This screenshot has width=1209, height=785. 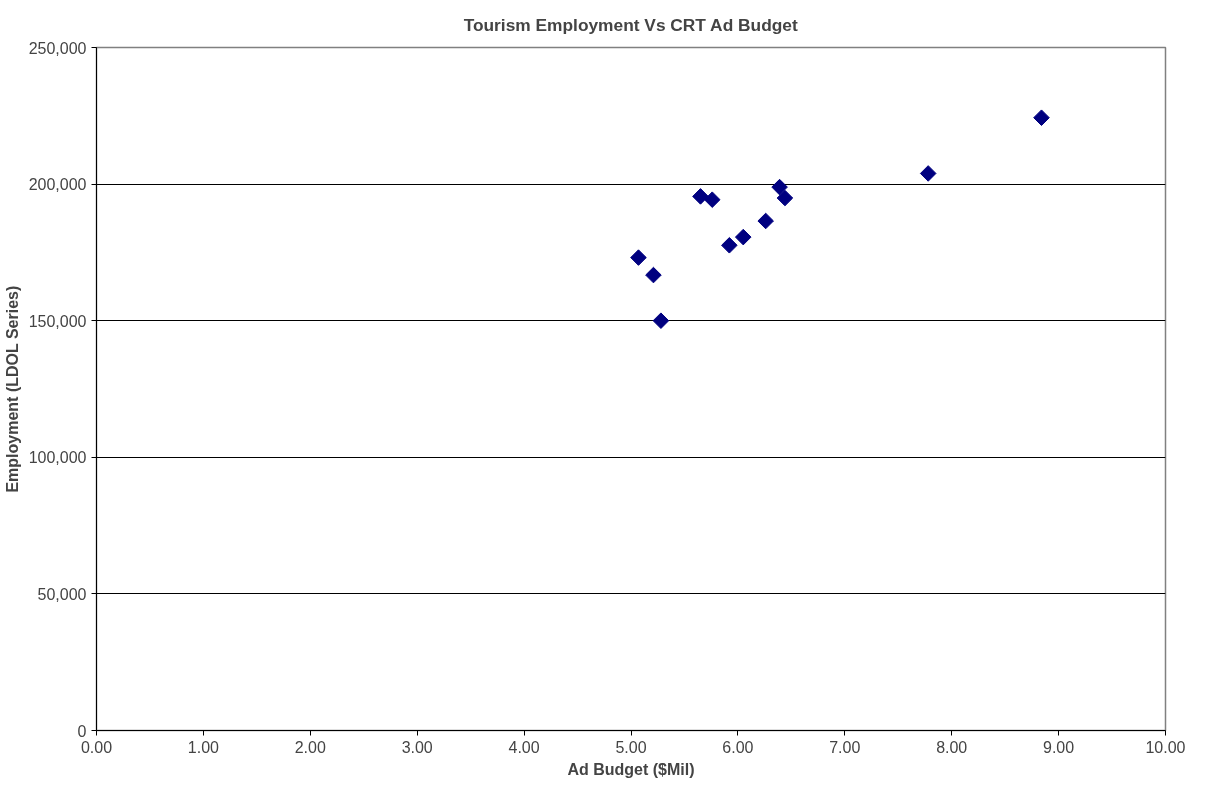 What do you see at coordinates (57, 321) in the screenshot?
I see `y-tick-label: 150,000` at bounding box center [57, 321].